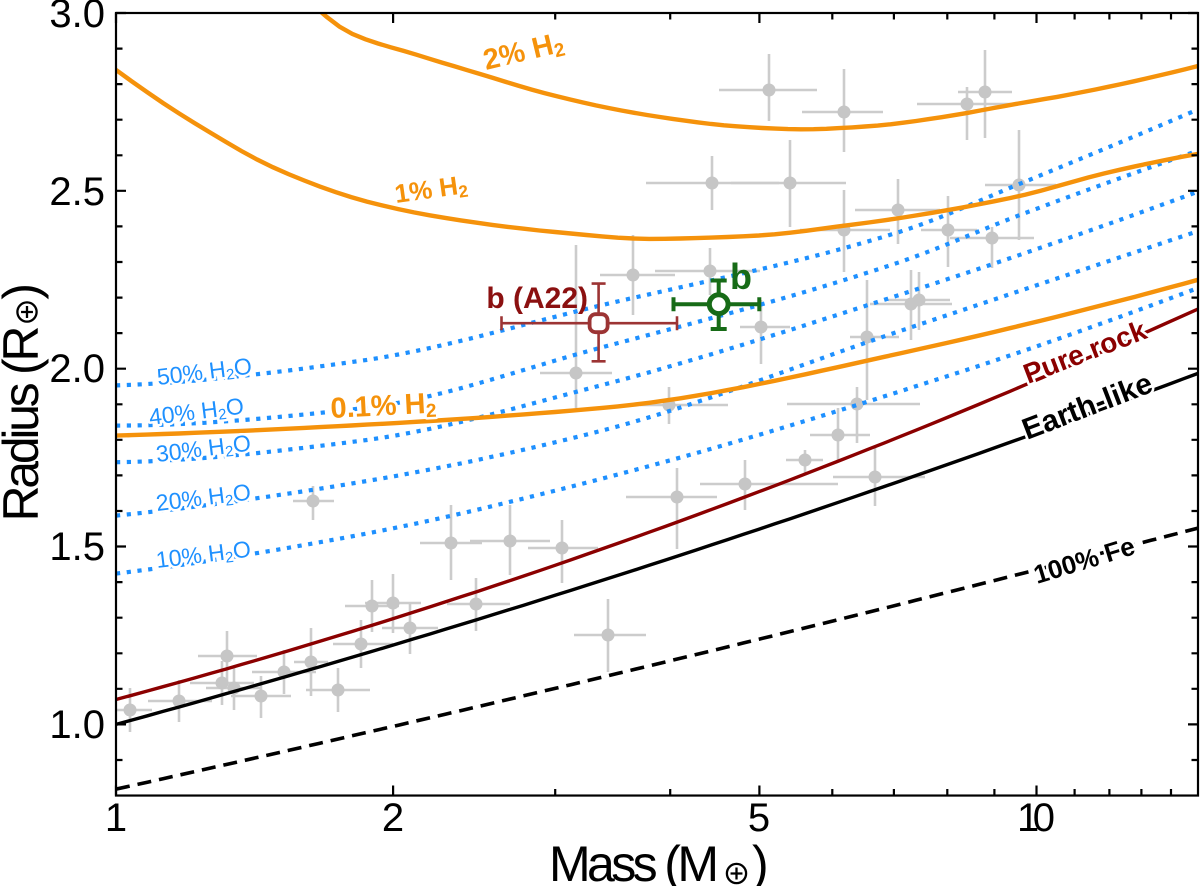 The width and height of the screenshot is (1200, 886). What do you see at coordinates (393, 818) in the screenshot?
I see `svg-text: 2` at bounding box center [393, 818].